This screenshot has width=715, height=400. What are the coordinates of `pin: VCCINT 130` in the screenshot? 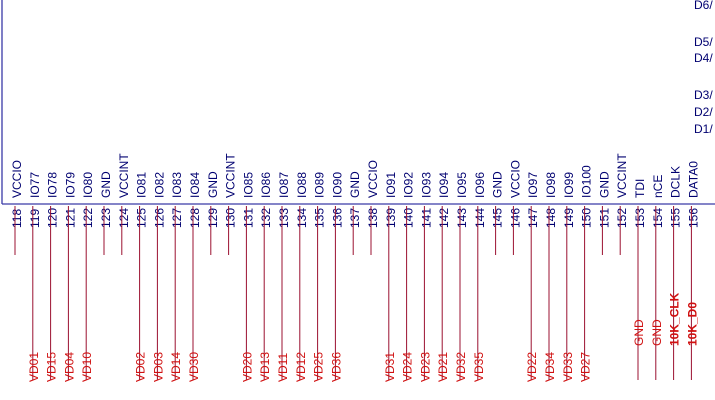 It's located at (231, 204).